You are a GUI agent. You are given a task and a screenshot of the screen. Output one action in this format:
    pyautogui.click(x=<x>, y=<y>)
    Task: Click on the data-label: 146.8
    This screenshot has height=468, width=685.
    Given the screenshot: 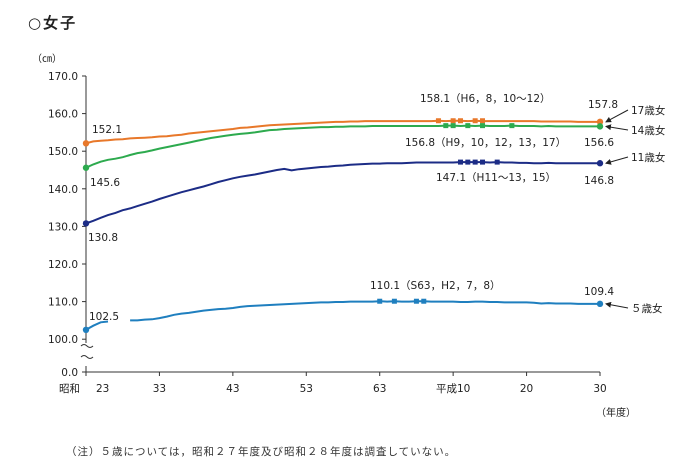 What is the action you would take?
    pyautogui.click(x=599, y=181)
    